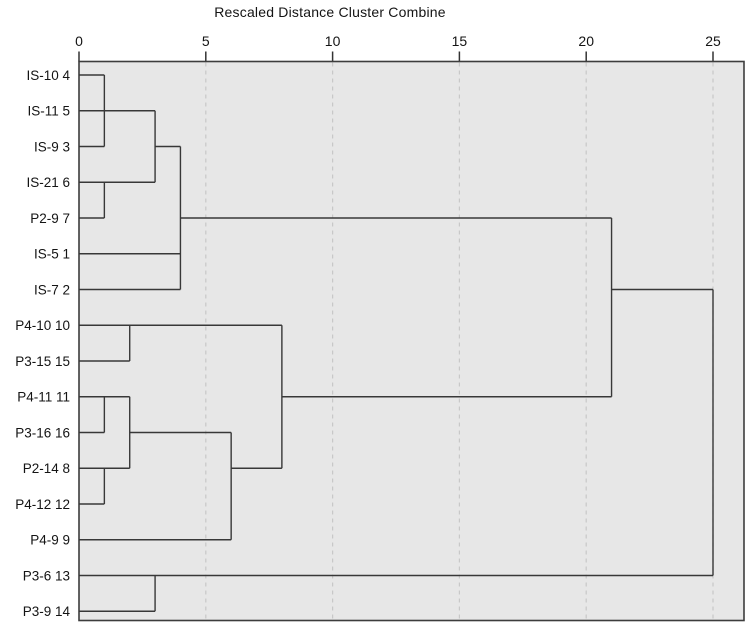  Describe the element at coordinates (79, 41) in the screenshot. I see `axis-tick-label: 0` at that location.